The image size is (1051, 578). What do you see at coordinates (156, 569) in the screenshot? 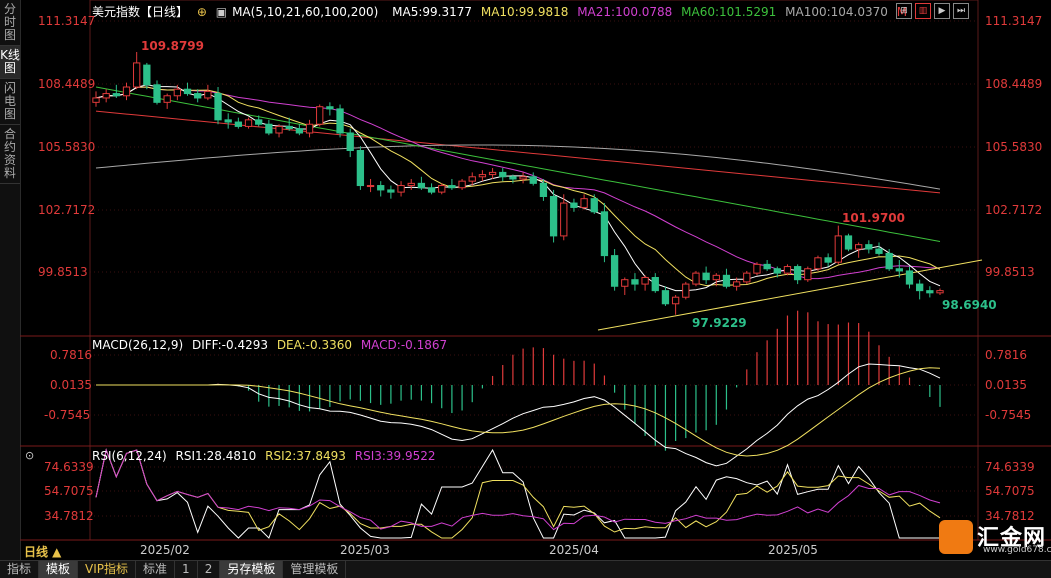
I see `tab-standard: 标准` at bounding box center [156, 569].